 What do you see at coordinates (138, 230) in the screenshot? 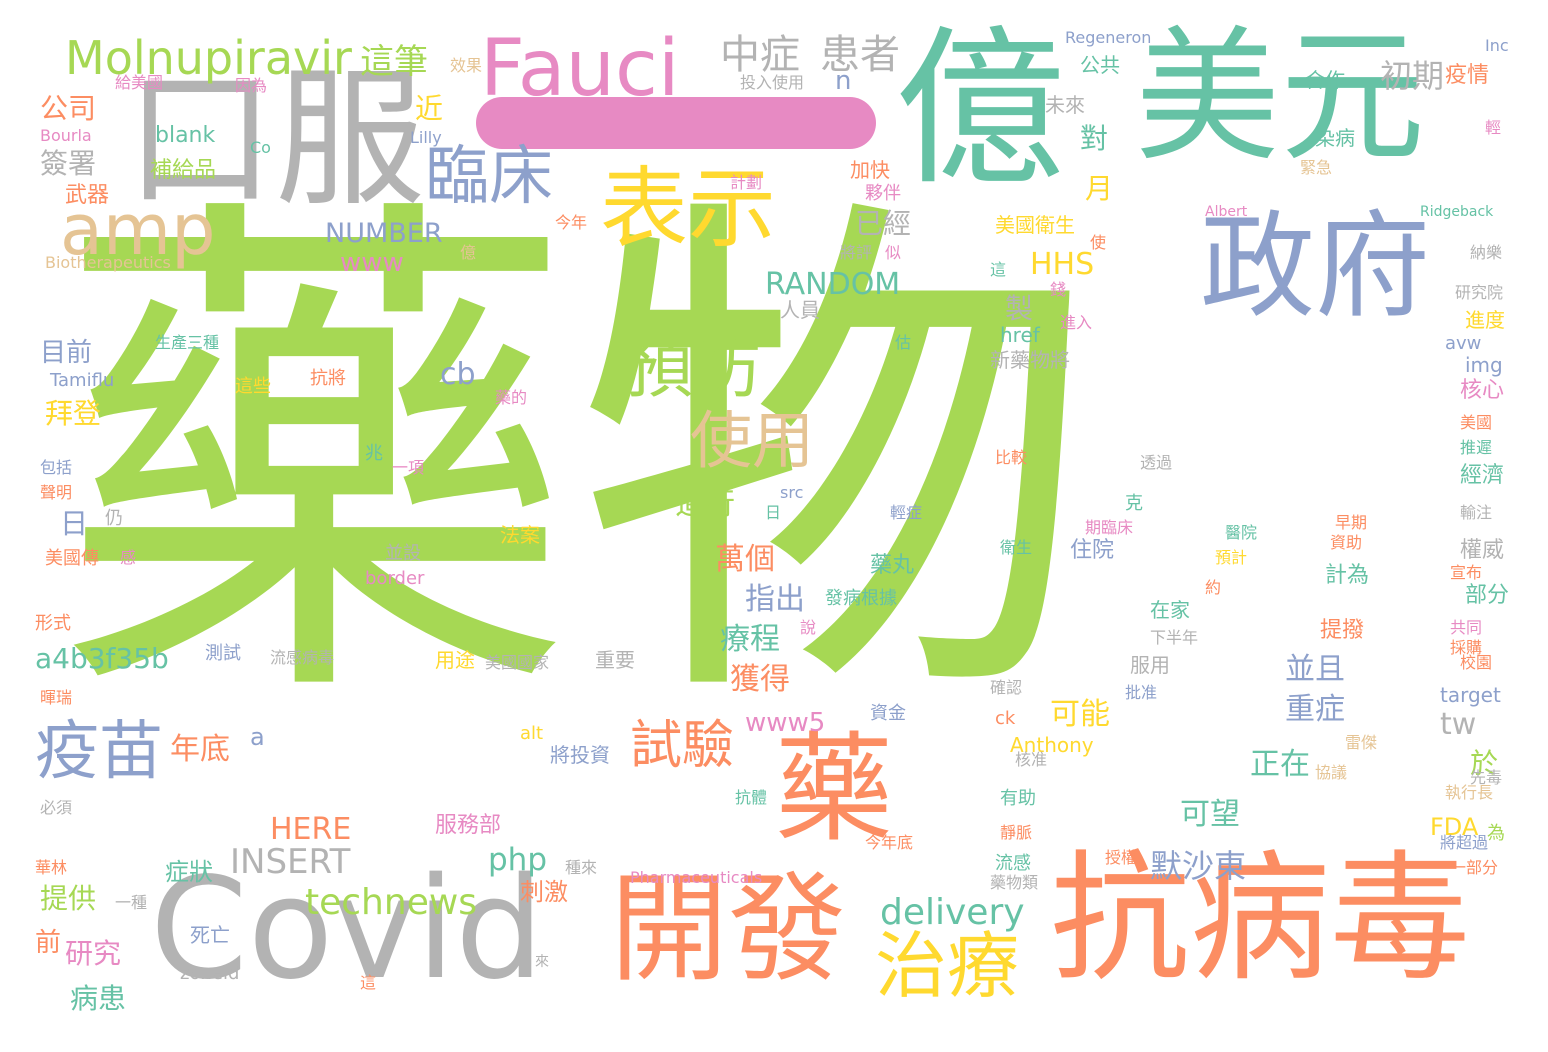
I see `cloud-word: amp` at bounding box center [138, 230].